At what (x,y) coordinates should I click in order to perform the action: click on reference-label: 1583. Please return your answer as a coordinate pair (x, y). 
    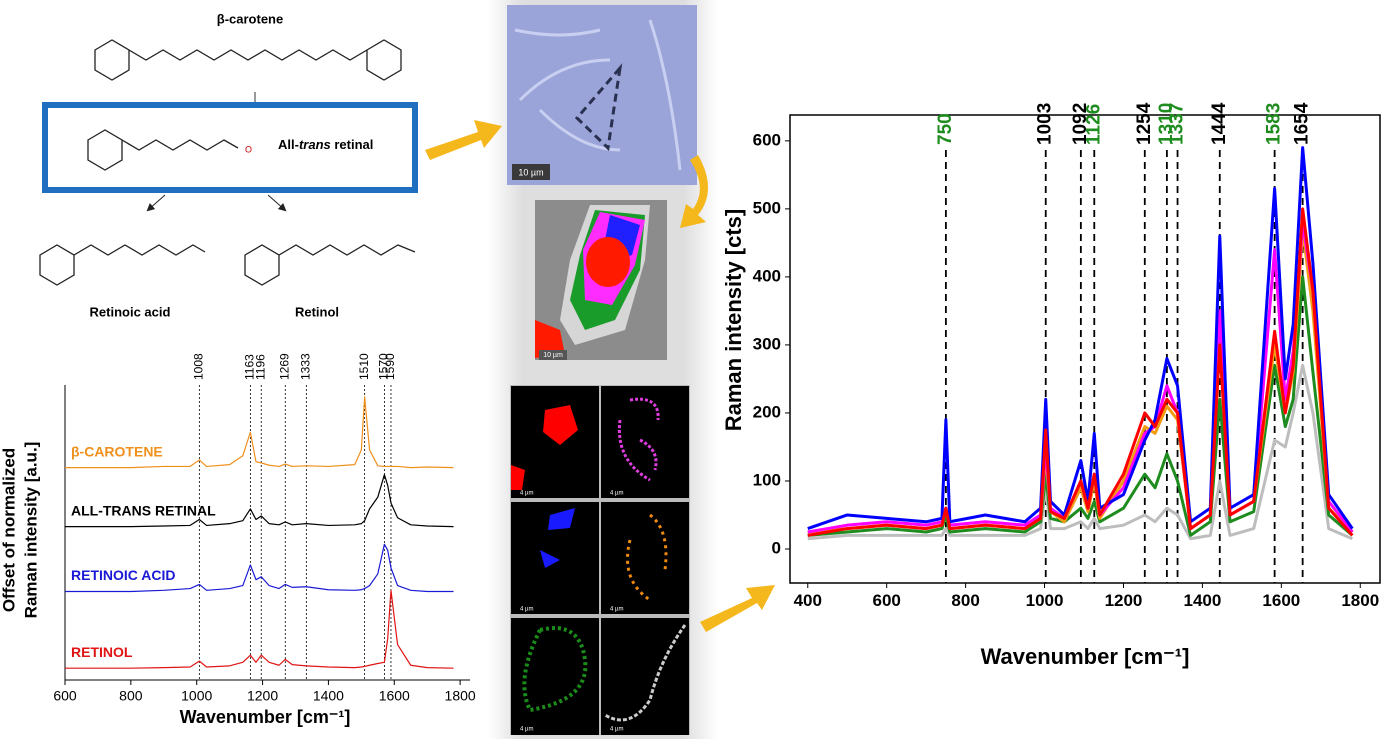
    Looking at the image, I should click on (1274, 124).